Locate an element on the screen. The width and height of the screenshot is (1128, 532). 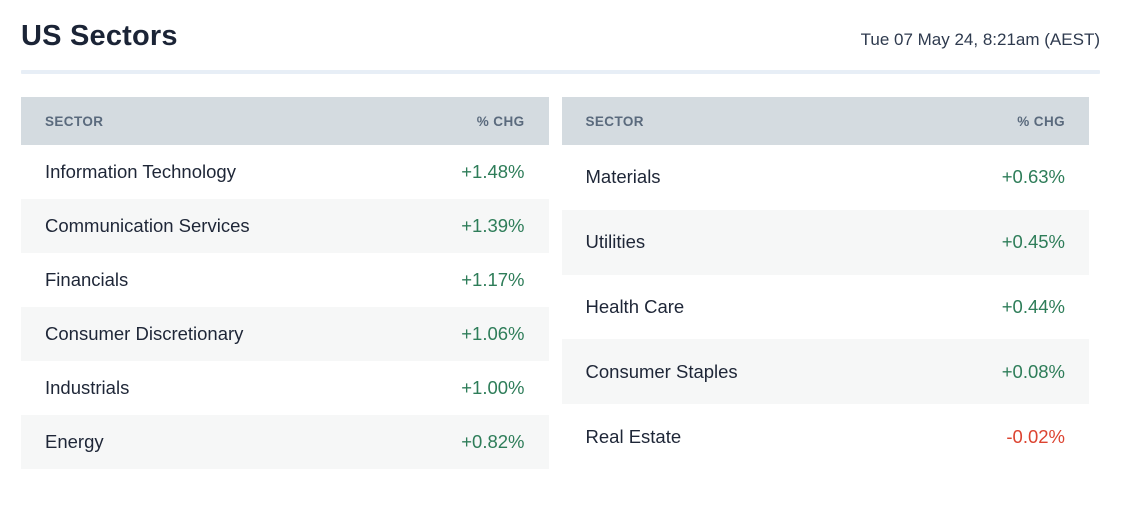
sector-name: Materials is located at coordinates (623, 177).